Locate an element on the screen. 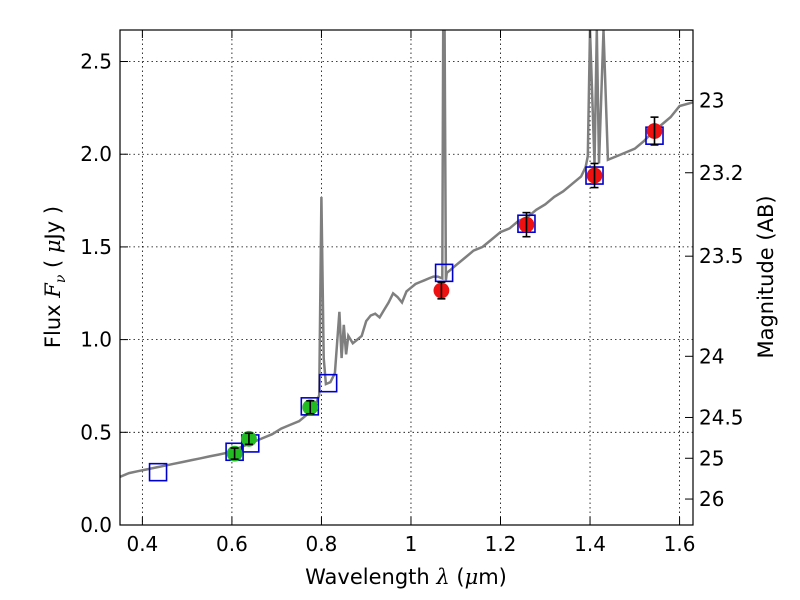 The width and height of the screenshot is (800, 600). x-tick-label: 0.8 is located at coordinates (322, 544).